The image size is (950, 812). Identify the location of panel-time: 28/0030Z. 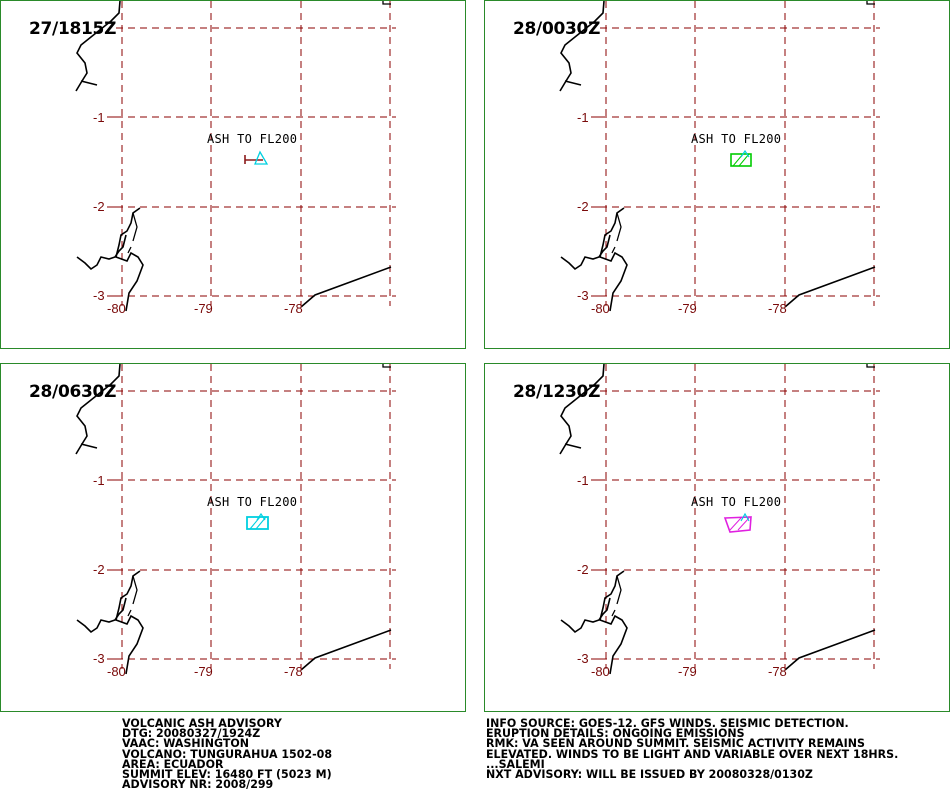
(557, 29).